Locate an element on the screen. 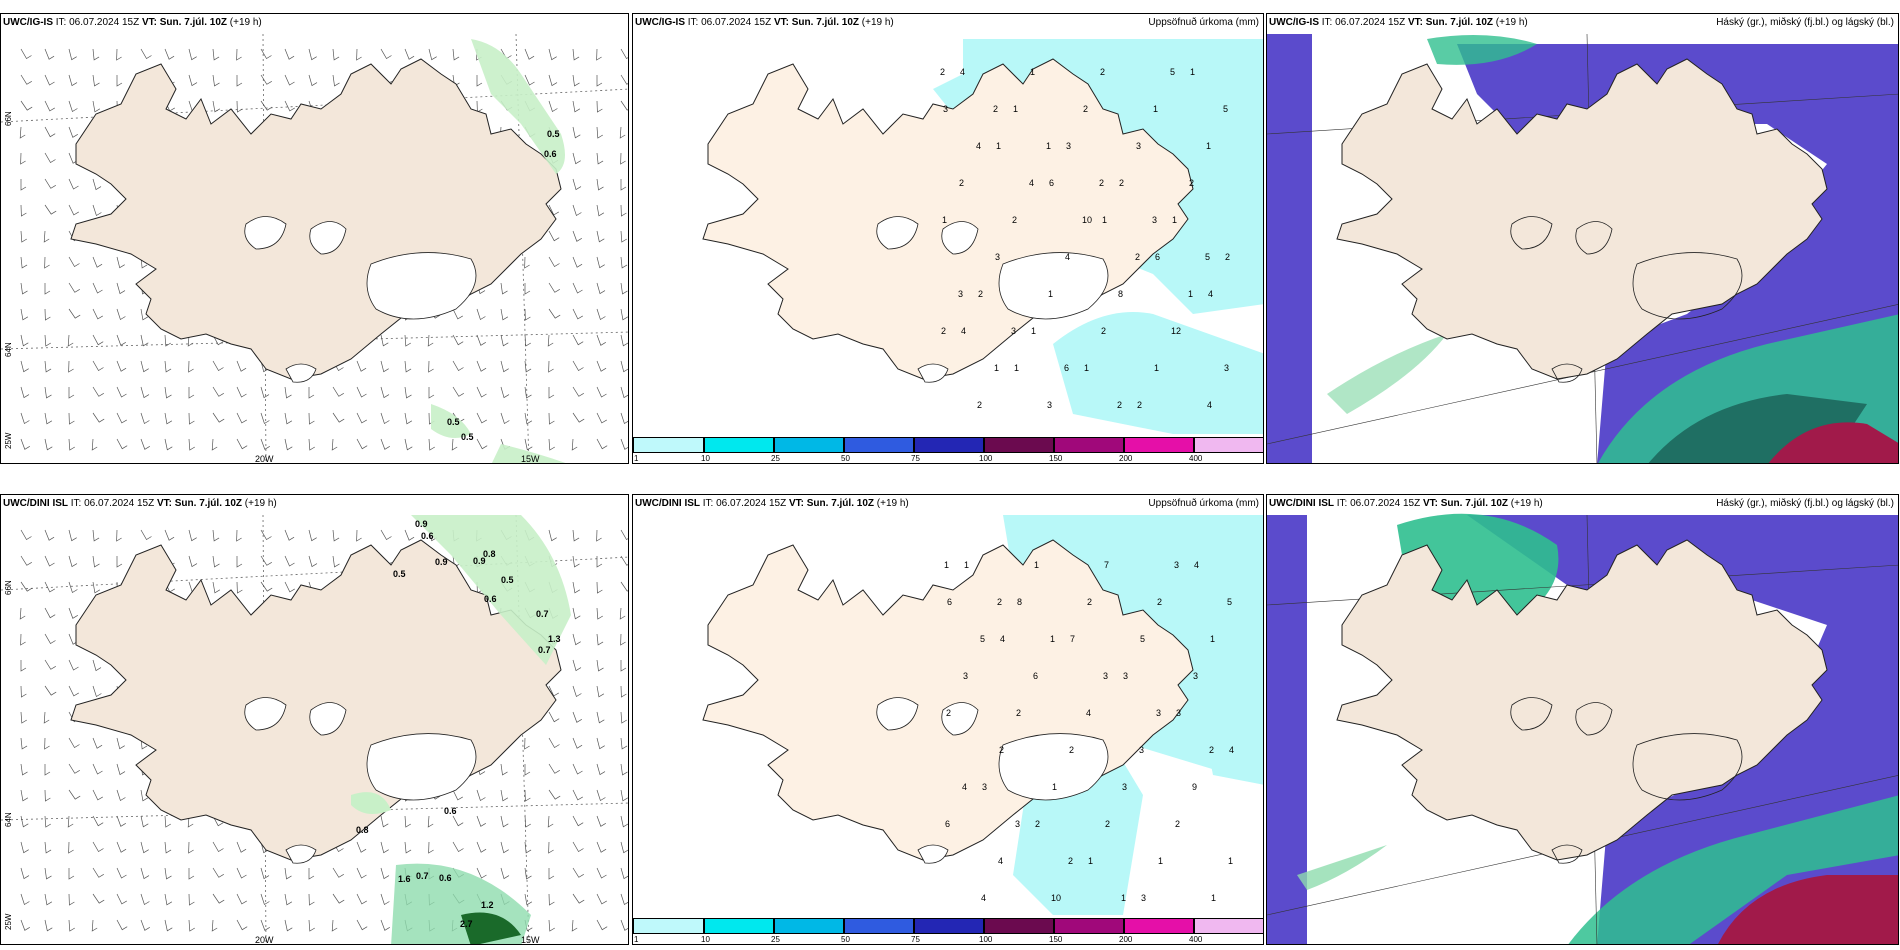 The width and height of the screenshot is (1900, 950). precip-number: 5 is located at coordinates (1225, 109).